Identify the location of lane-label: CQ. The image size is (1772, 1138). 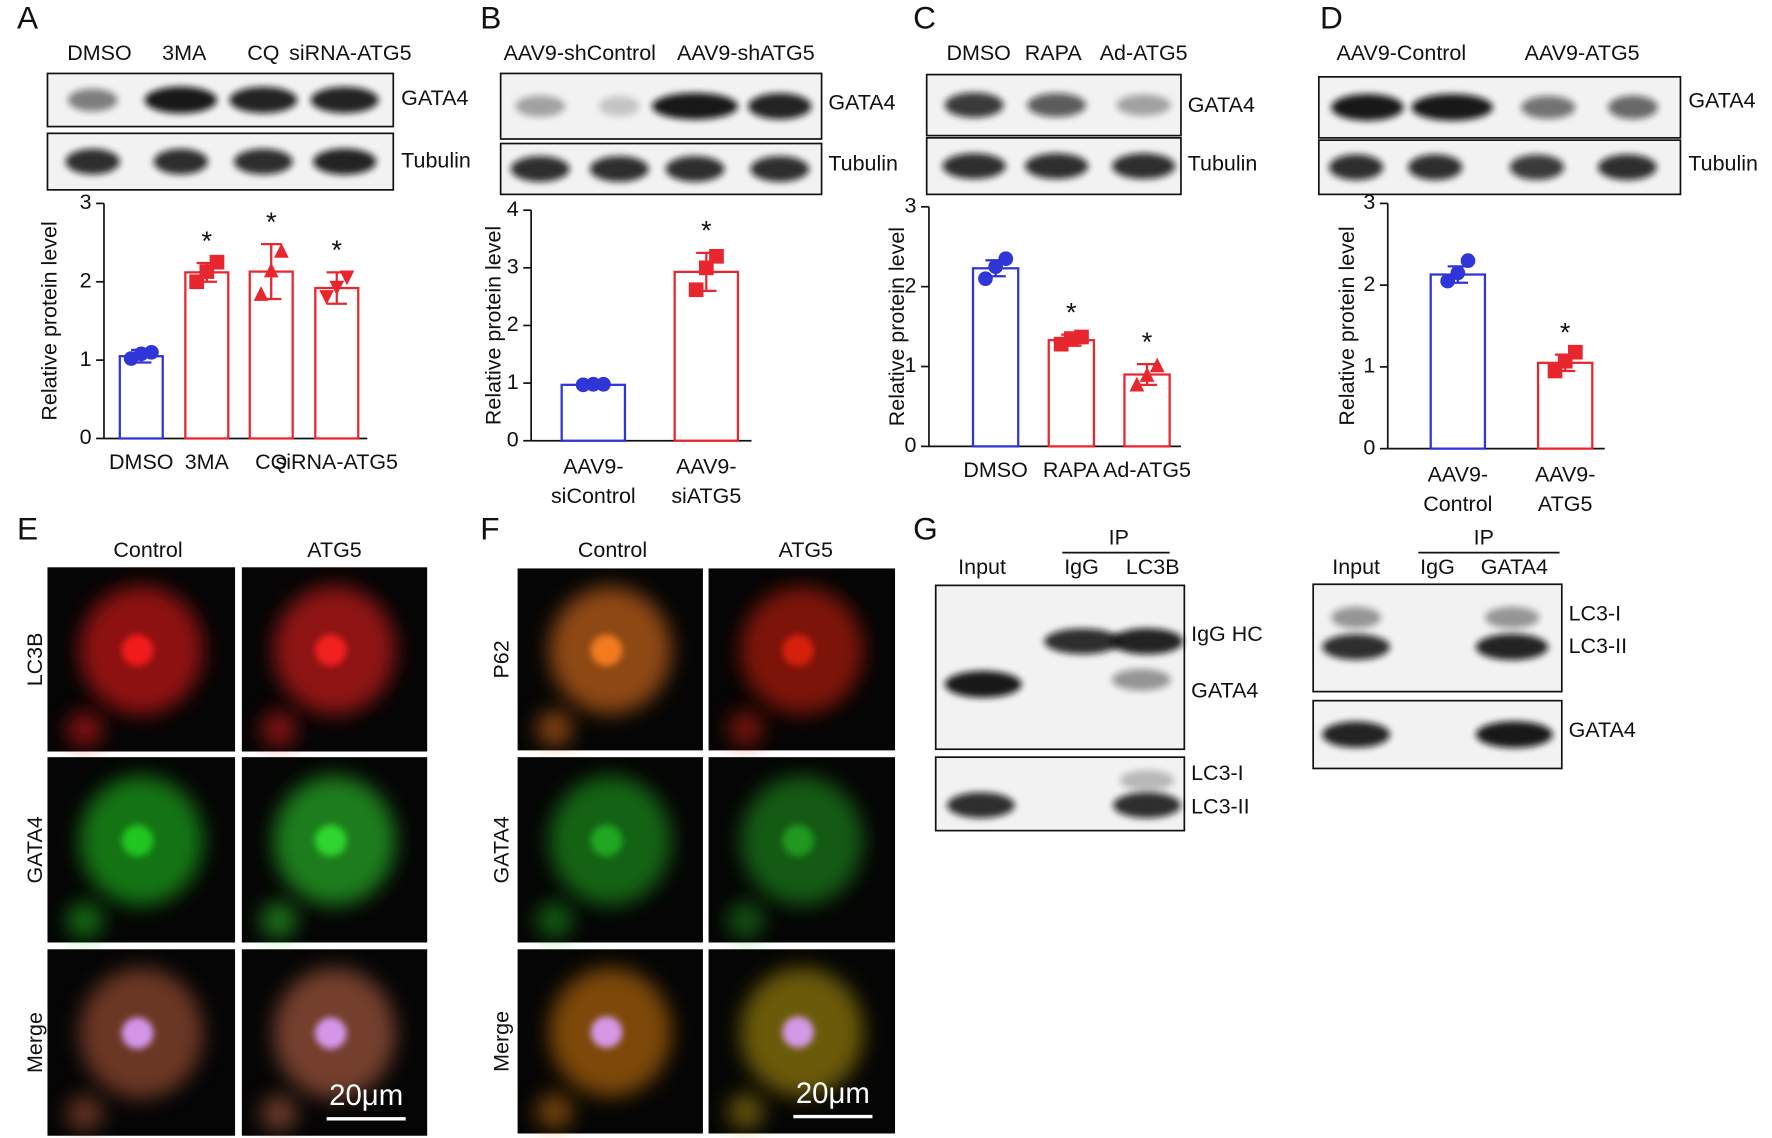
(263, 53).